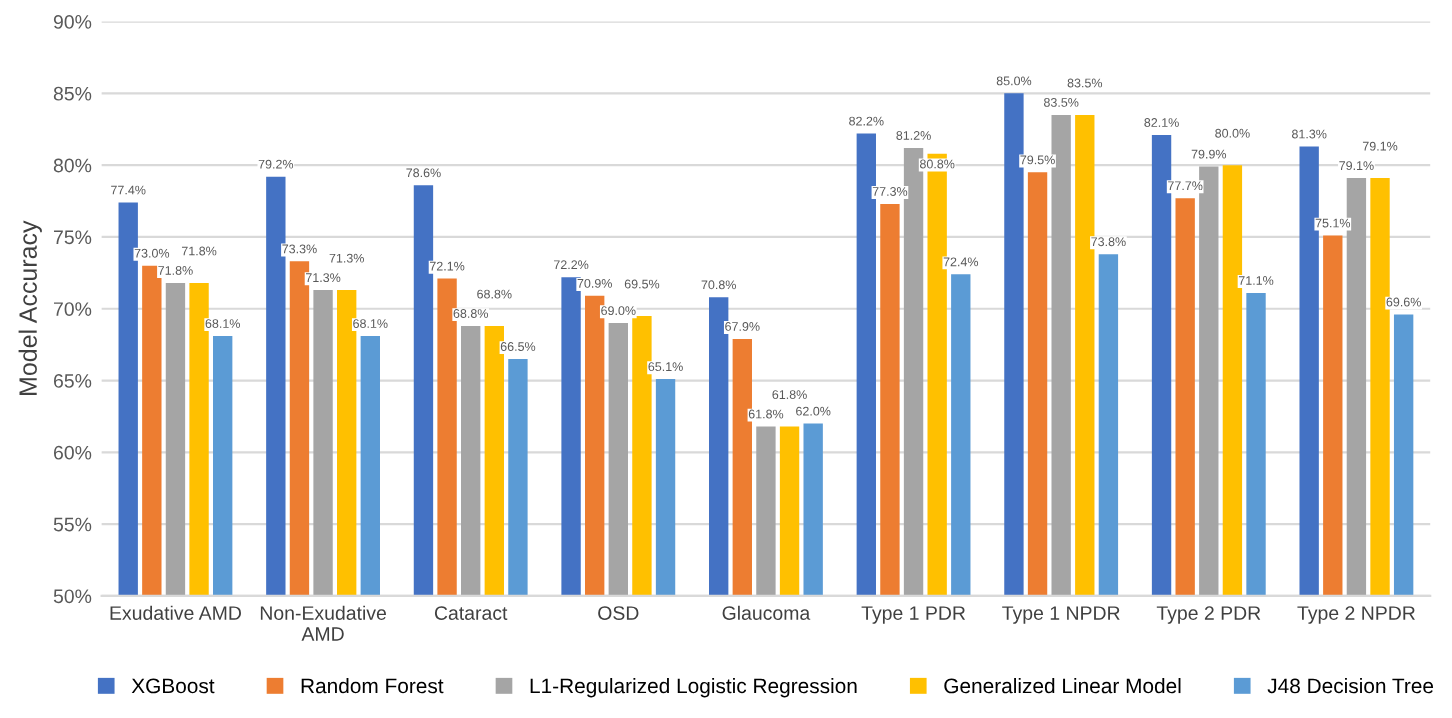  What do you see at coordinates (618, 613) in the screenshot?
I see `x-tick-label: OSD` at bounding box center [618, 613].